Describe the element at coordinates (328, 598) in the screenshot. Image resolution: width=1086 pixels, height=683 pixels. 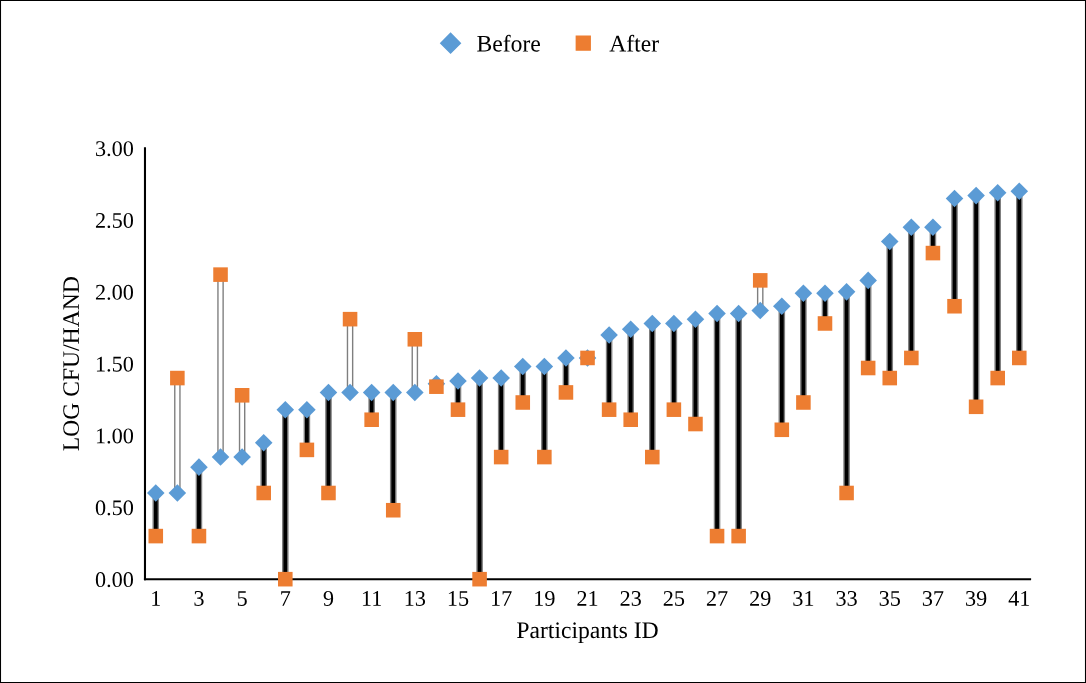
I see `x-tick-label: 9` at that location.